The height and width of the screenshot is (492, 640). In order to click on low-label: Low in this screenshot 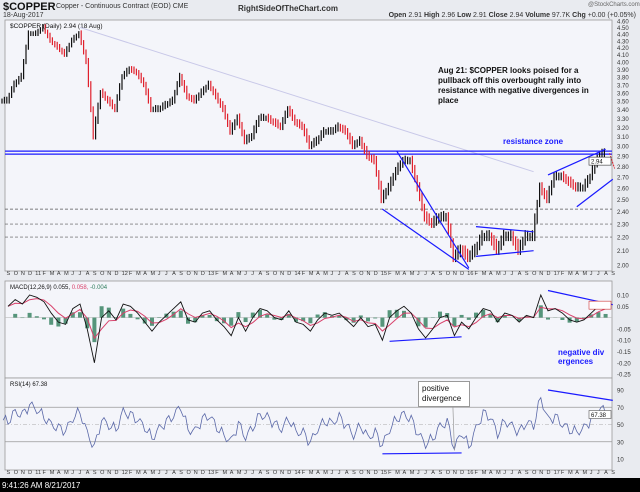, I will do `click(464, 15)`.